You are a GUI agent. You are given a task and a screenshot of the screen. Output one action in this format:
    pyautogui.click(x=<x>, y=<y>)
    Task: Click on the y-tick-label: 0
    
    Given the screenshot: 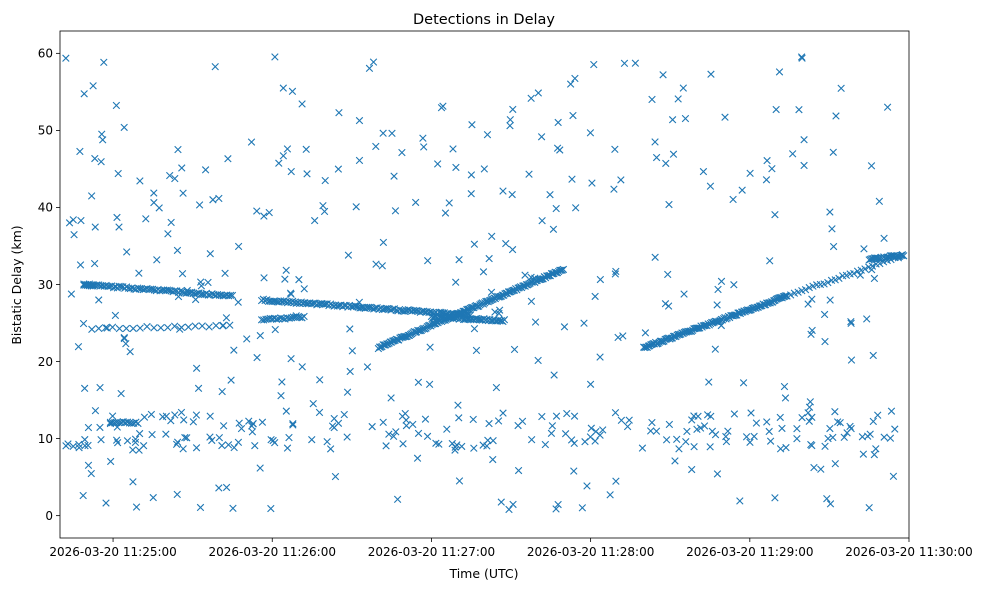 What is the action you would take?
    pyautogui.click(x=49, y=516)
    